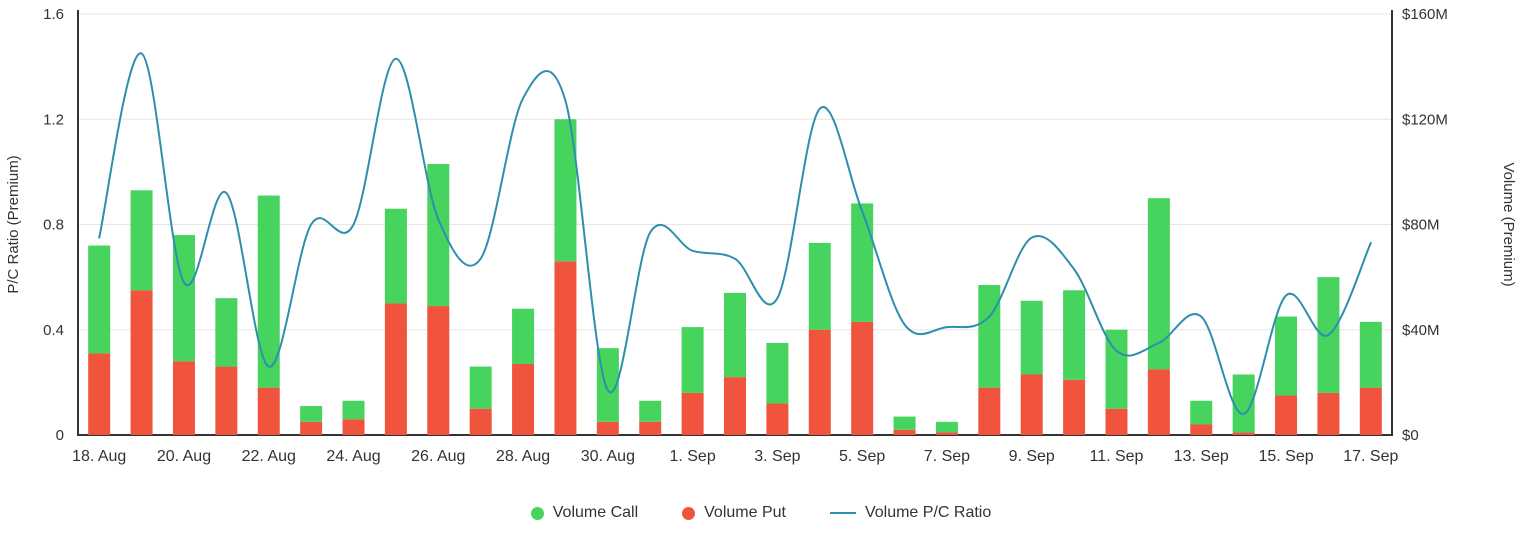  What do you see at coordinates (1425, 14) in the screenshot?
I see `y-right-tick-label: $160M` at bounding box center [1425, 14].